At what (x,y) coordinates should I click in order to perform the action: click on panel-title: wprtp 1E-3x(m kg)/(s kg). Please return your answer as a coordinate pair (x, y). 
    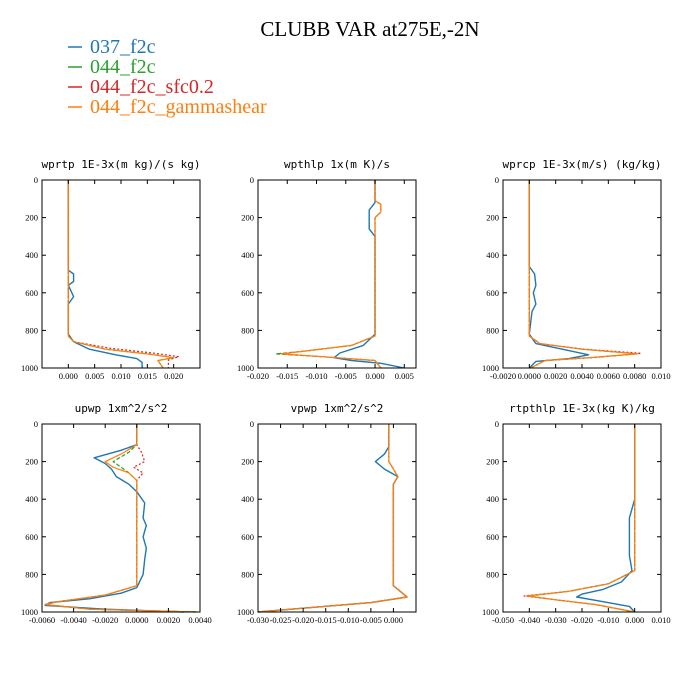
    Looking at the image, I should click on (121, 164).